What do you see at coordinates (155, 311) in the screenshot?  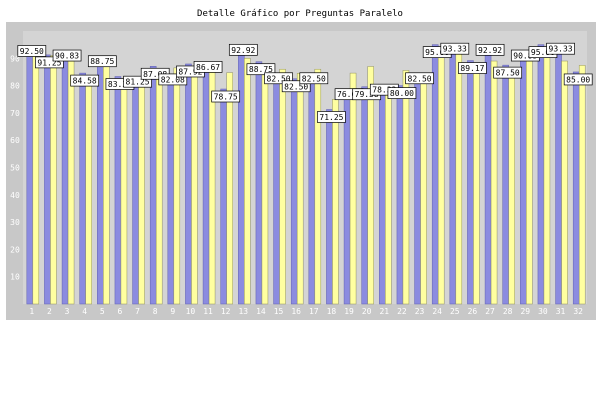 I see `x-tick-label: 8` at bounding box center [155, 311].